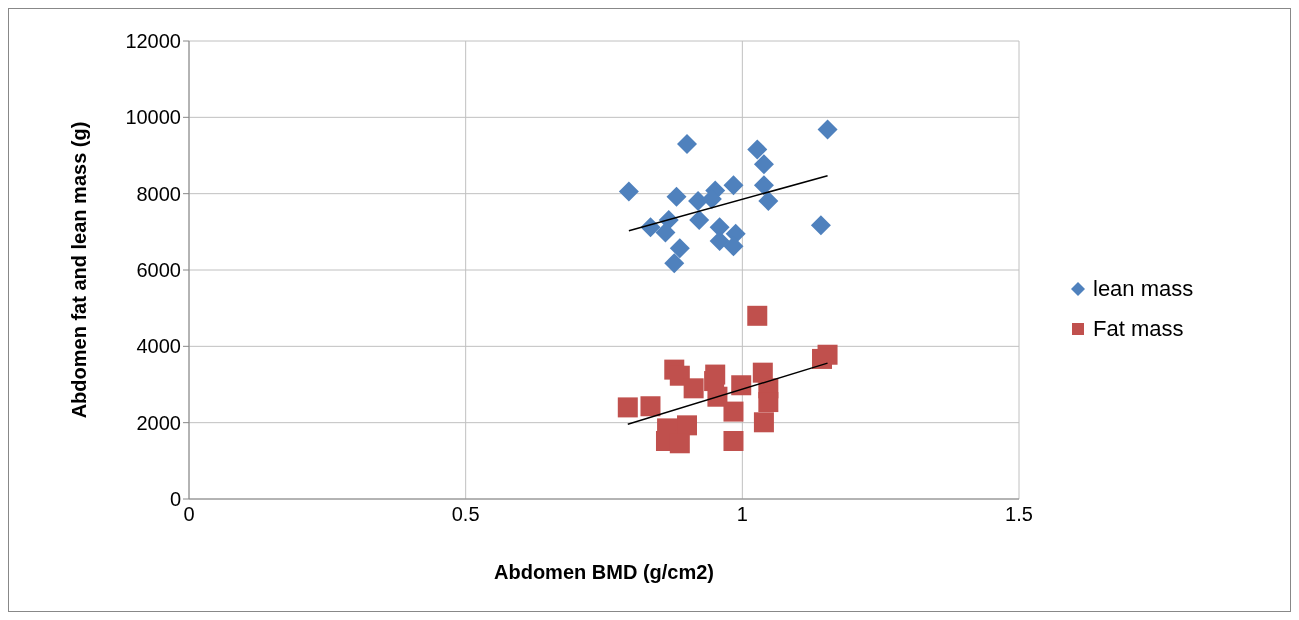  What do you see at coordinates (1019, 514) in the screenshot?
I see `x-tick-label: 1.5` at bounding box center [1019, 514].